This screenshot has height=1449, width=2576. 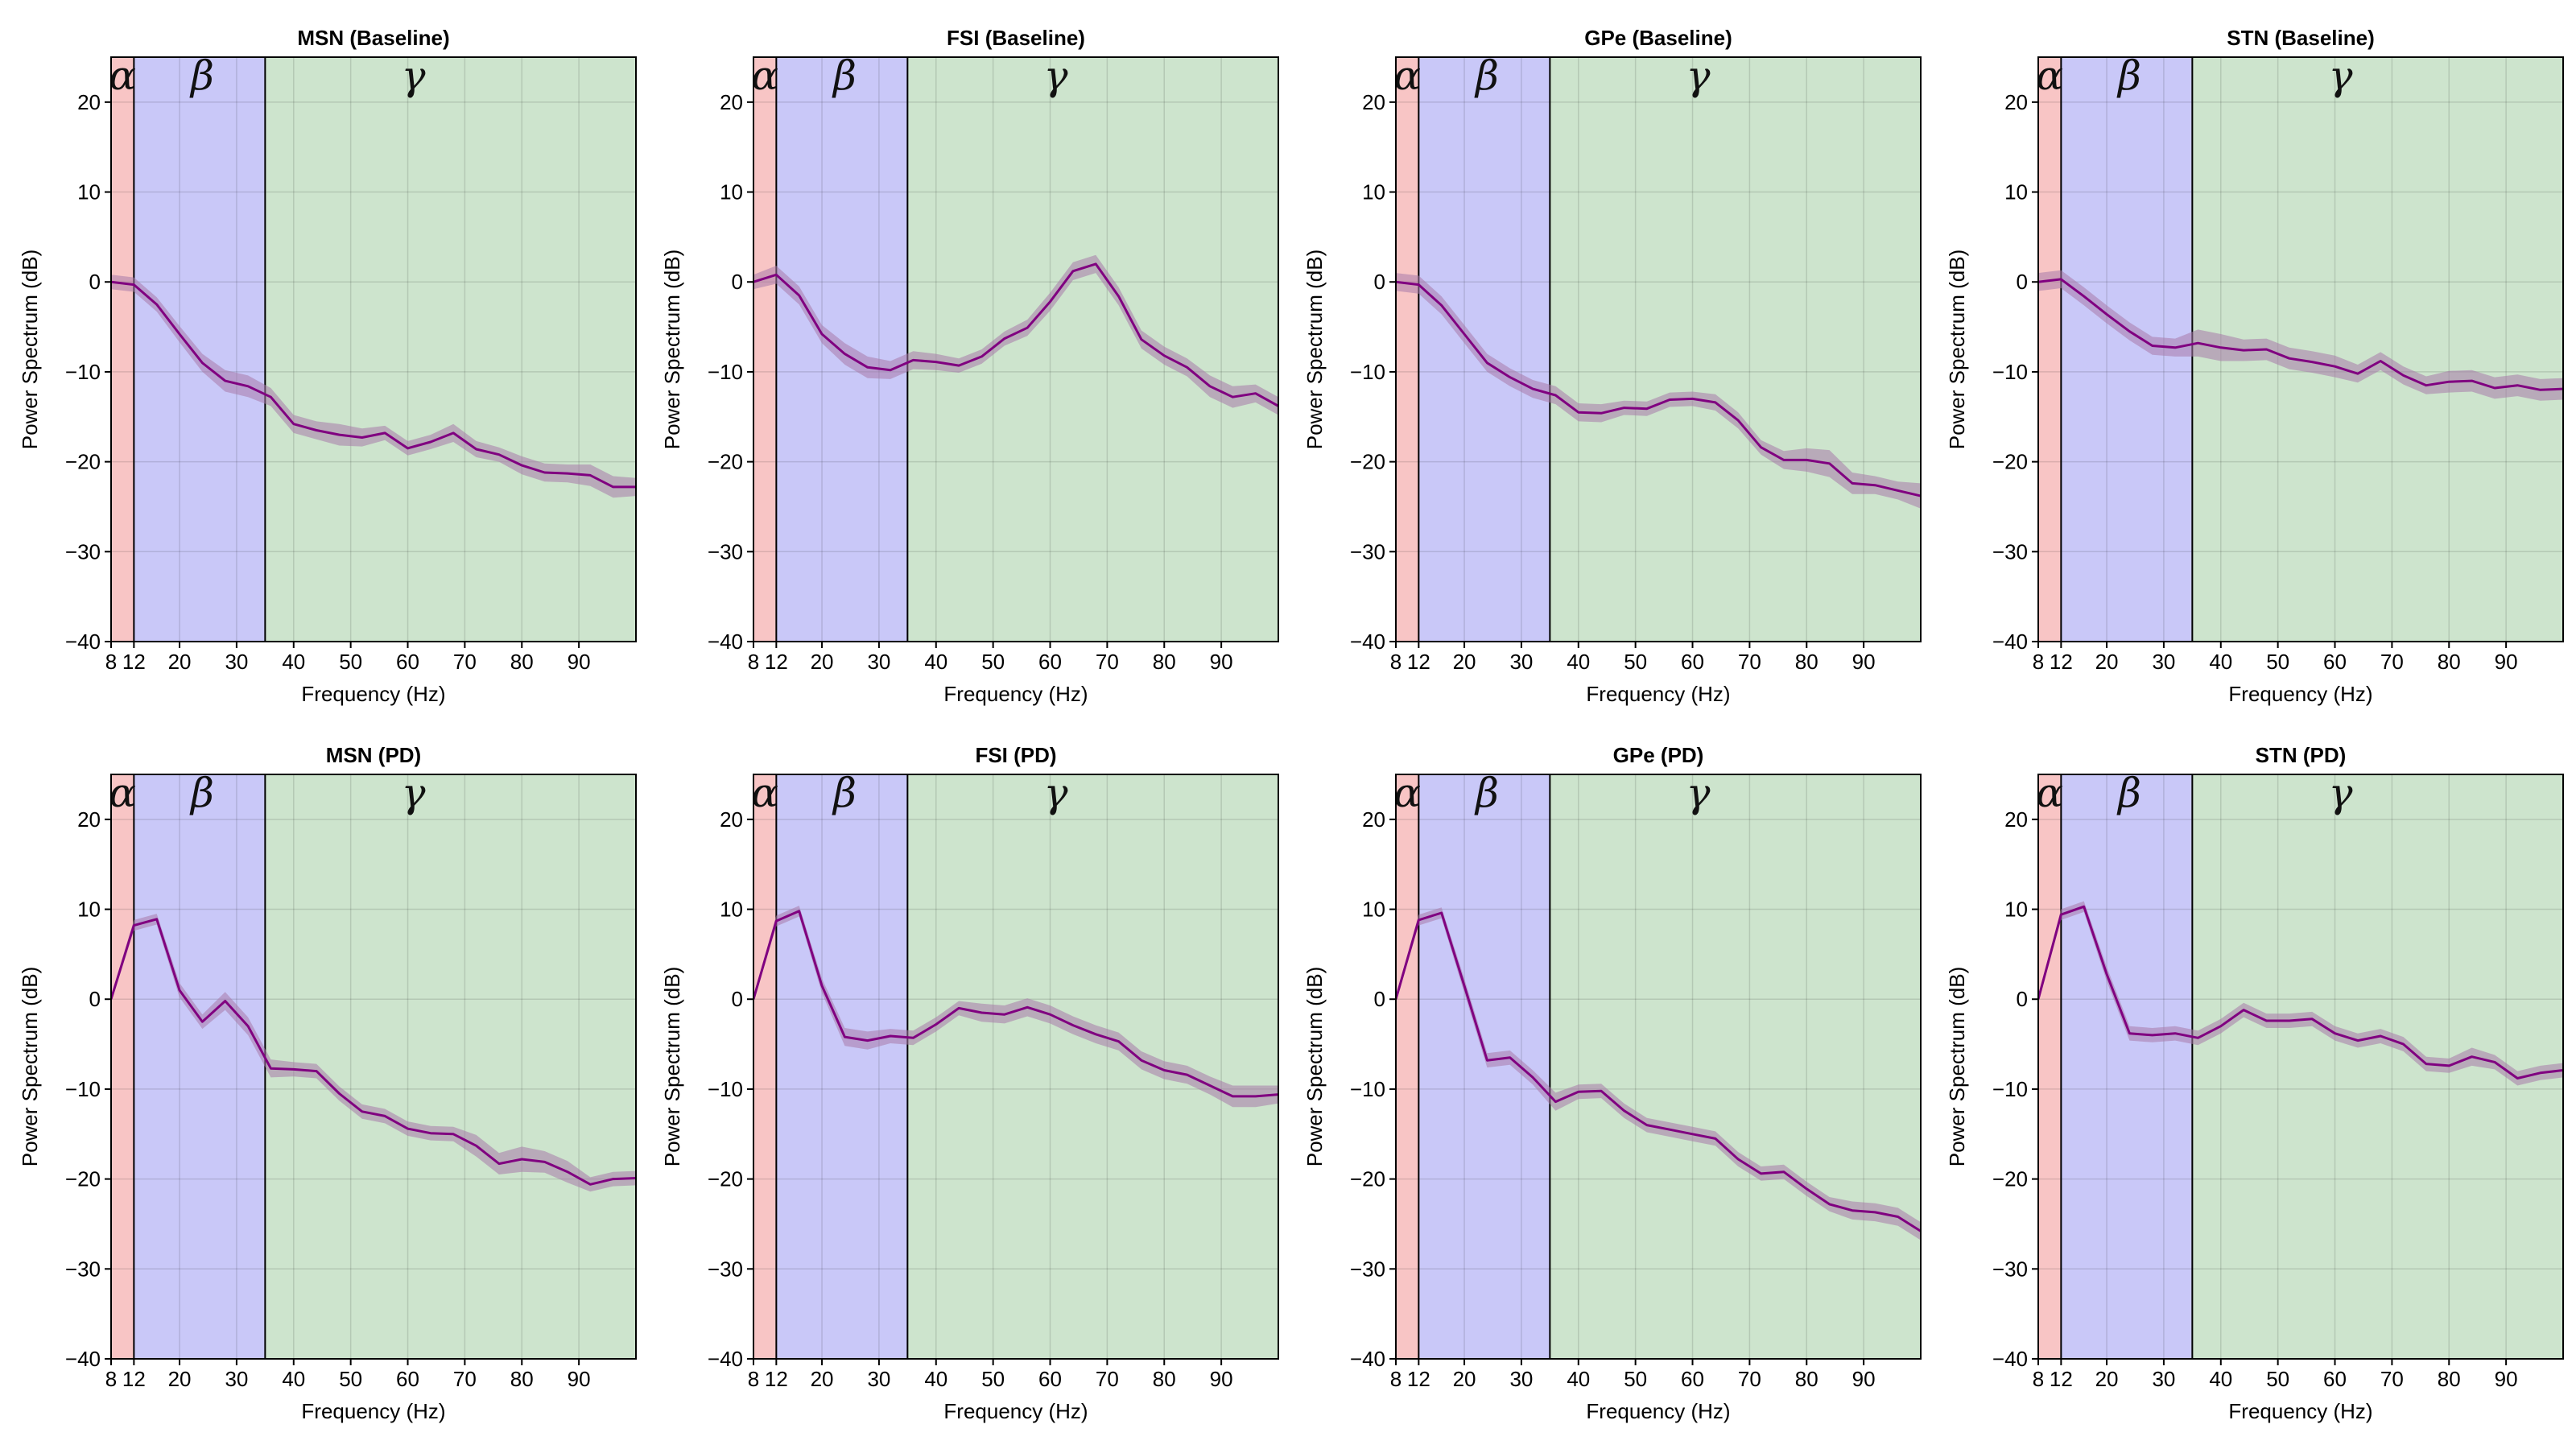 What do you see at coordinates (373, 38) in the screenshot?
I see `panel-title: MSN (Baseline)` at bounding box center [373, 38].